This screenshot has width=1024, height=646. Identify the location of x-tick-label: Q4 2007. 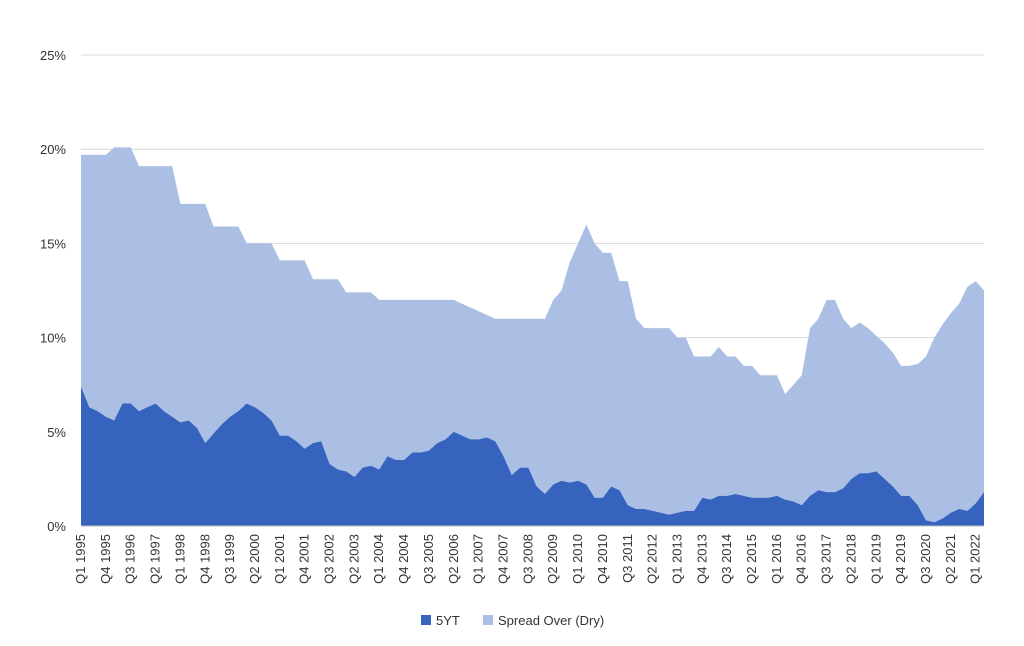
(503, 559).